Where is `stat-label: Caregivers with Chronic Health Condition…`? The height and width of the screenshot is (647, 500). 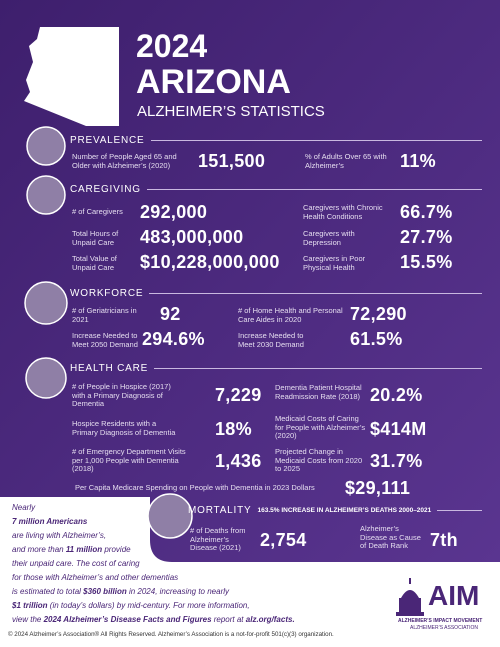
stat-label: Caregivers with Chronic Health Condition… is located at coordinates (343, 212).